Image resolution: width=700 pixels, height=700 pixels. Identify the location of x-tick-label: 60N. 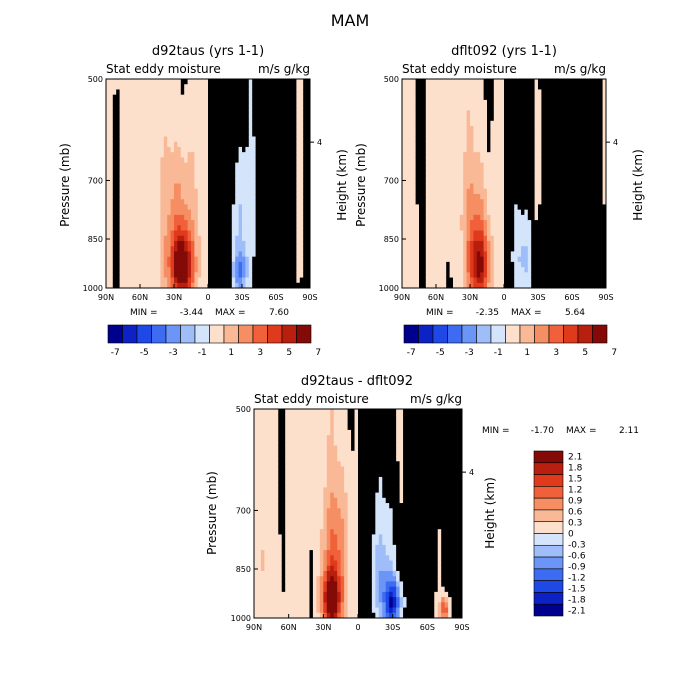
(436, 297).